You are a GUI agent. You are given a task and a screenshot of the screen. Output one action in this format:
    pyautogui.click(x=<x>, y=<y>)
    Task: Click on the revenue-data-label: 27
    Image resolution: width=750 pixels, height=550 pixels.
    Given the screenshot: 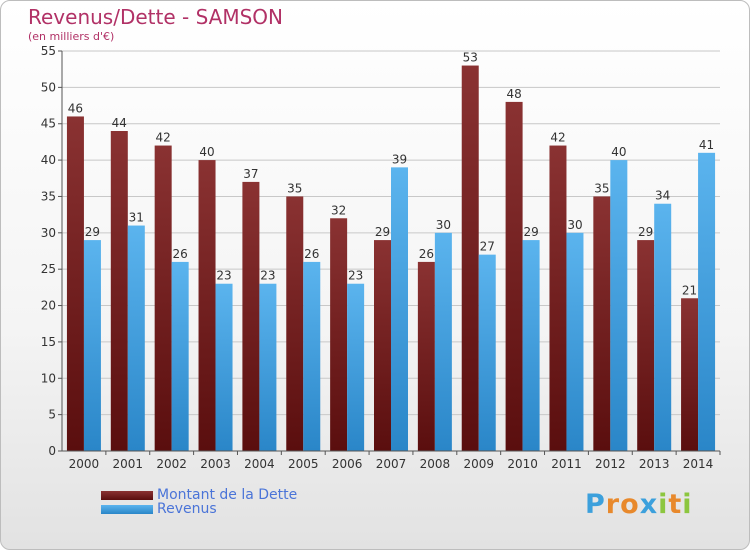 What is the action you would take?
    pyautogui.click(x=487, y=247)
    